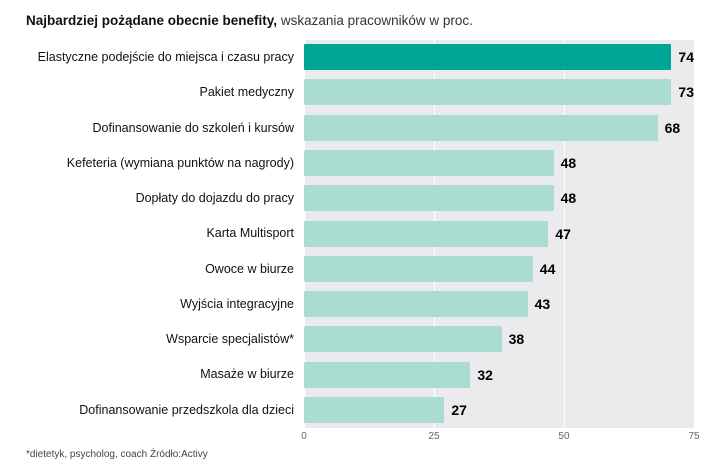 The image size is (720, 468). I want to click on bar-row: 44, so click(499, 268).